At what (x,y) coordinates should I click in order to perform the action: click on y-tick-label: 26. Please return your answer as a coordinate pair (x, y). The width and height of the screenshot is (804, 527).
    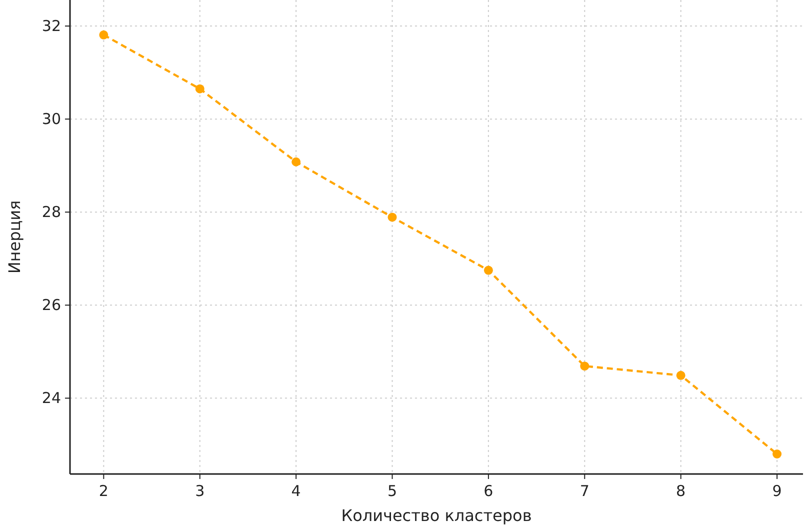
    Looking at the image, I should click on (51, 305).